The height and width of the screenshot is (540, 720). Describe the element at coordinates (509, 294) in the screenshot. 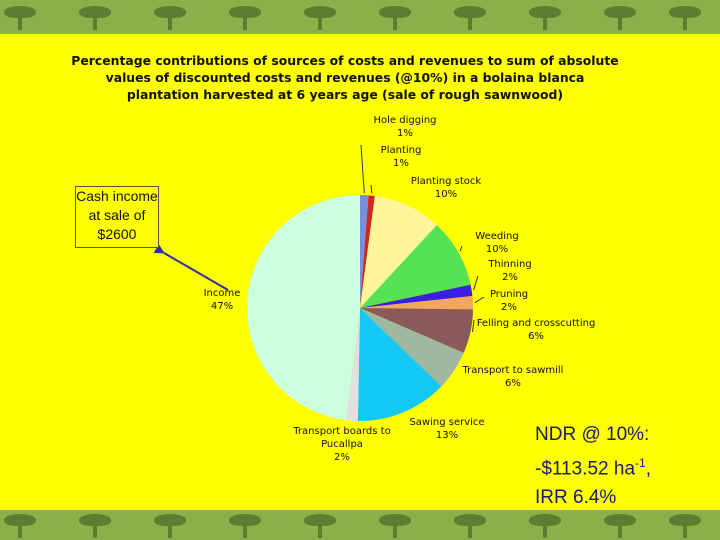

I see `slice-label-line: Pruning` at that location.